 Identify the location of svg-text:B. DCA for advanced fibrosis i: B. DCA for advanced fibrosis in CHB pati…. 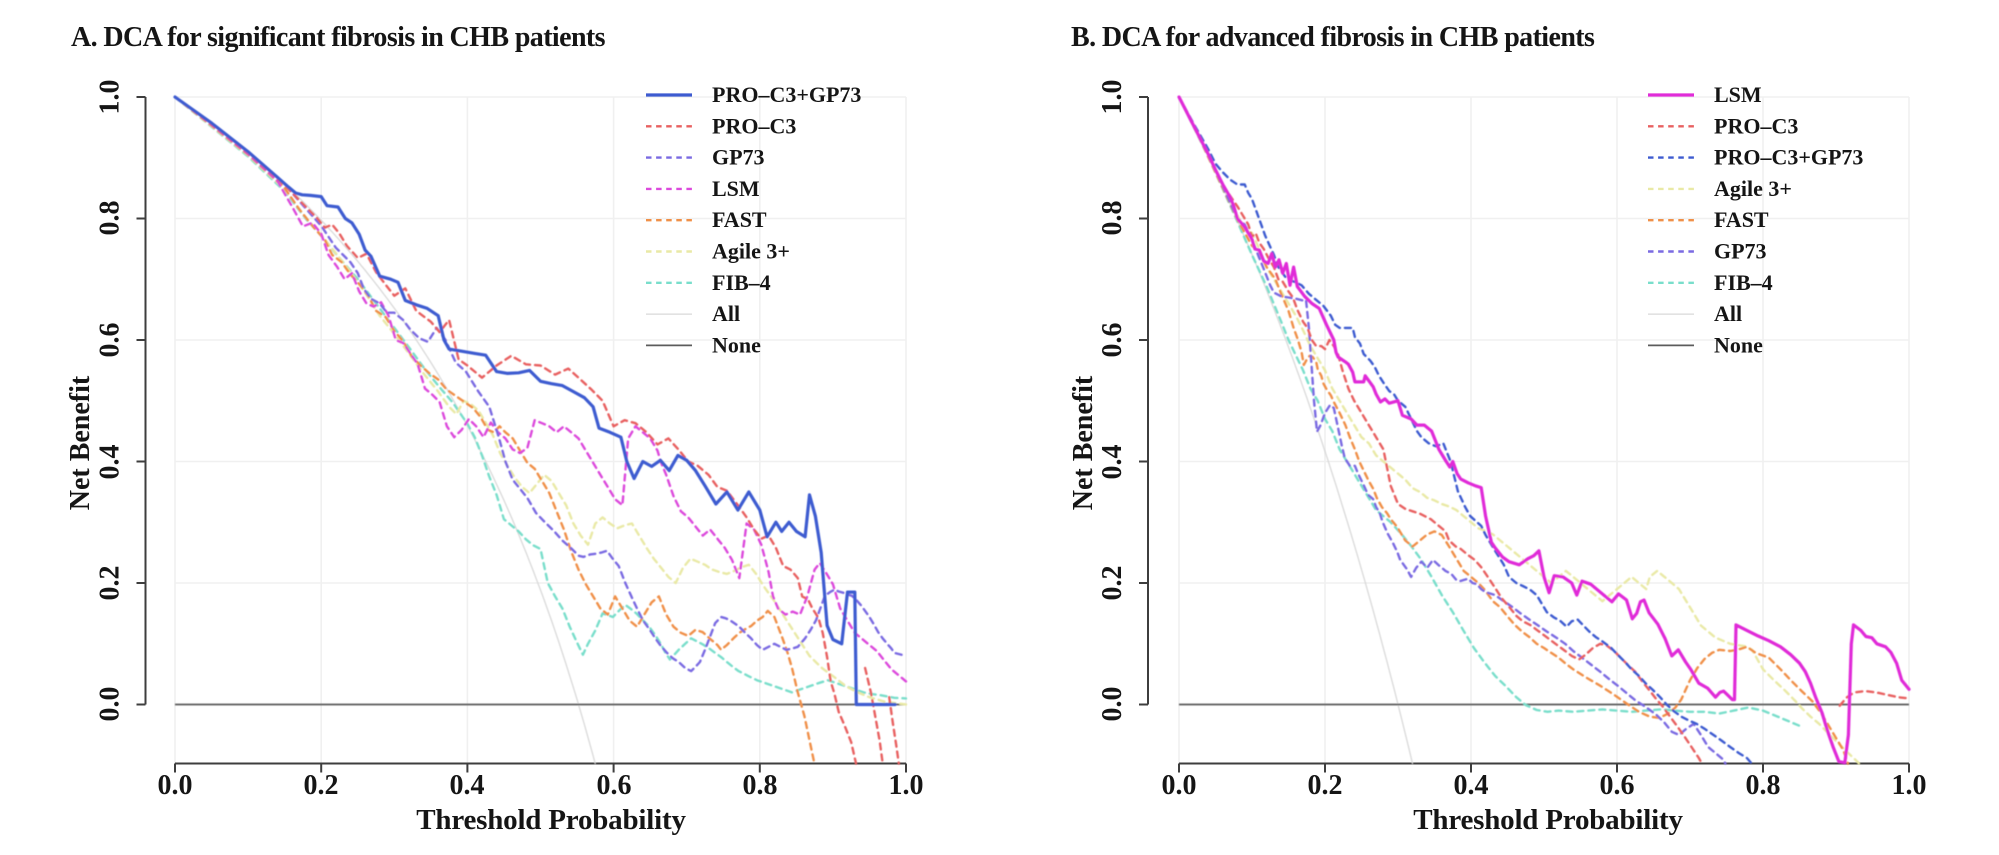
(1333, 37).